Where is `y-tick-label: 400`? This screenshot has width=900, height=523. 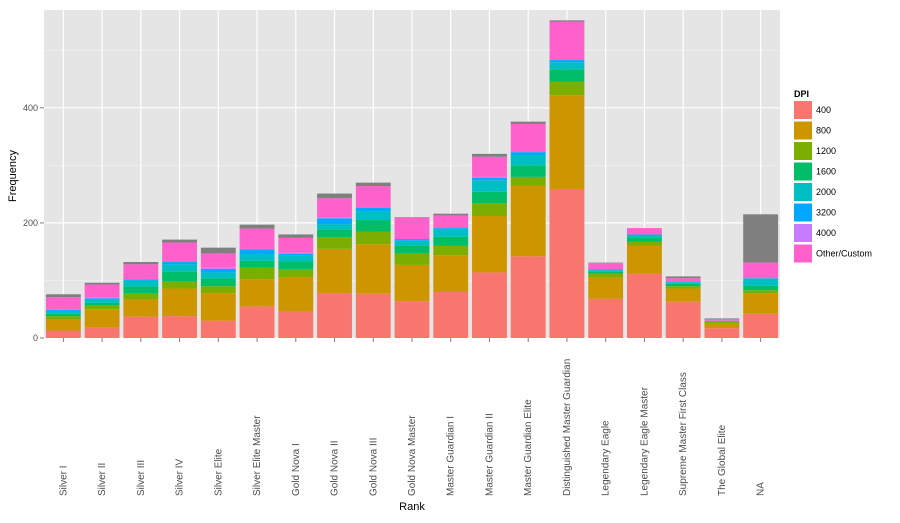
y-tick-label: 400 is located at coordinates (30, 108).